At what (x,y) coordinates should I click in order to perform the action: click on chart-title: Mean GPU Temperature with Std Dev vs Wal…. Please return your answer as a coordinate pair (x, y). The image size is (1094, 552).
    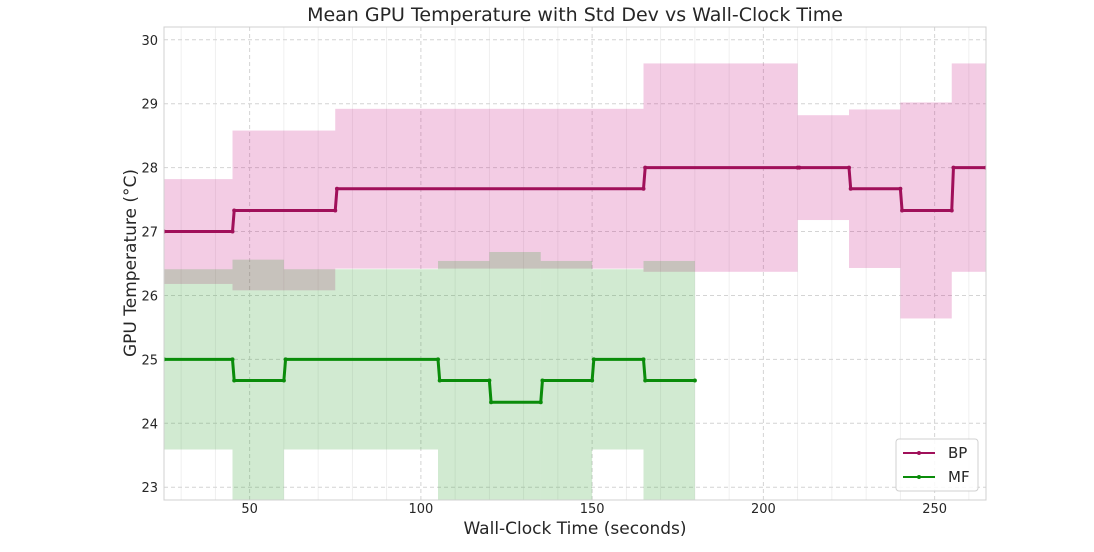
    Looking at the image, I should click on (575, 15).